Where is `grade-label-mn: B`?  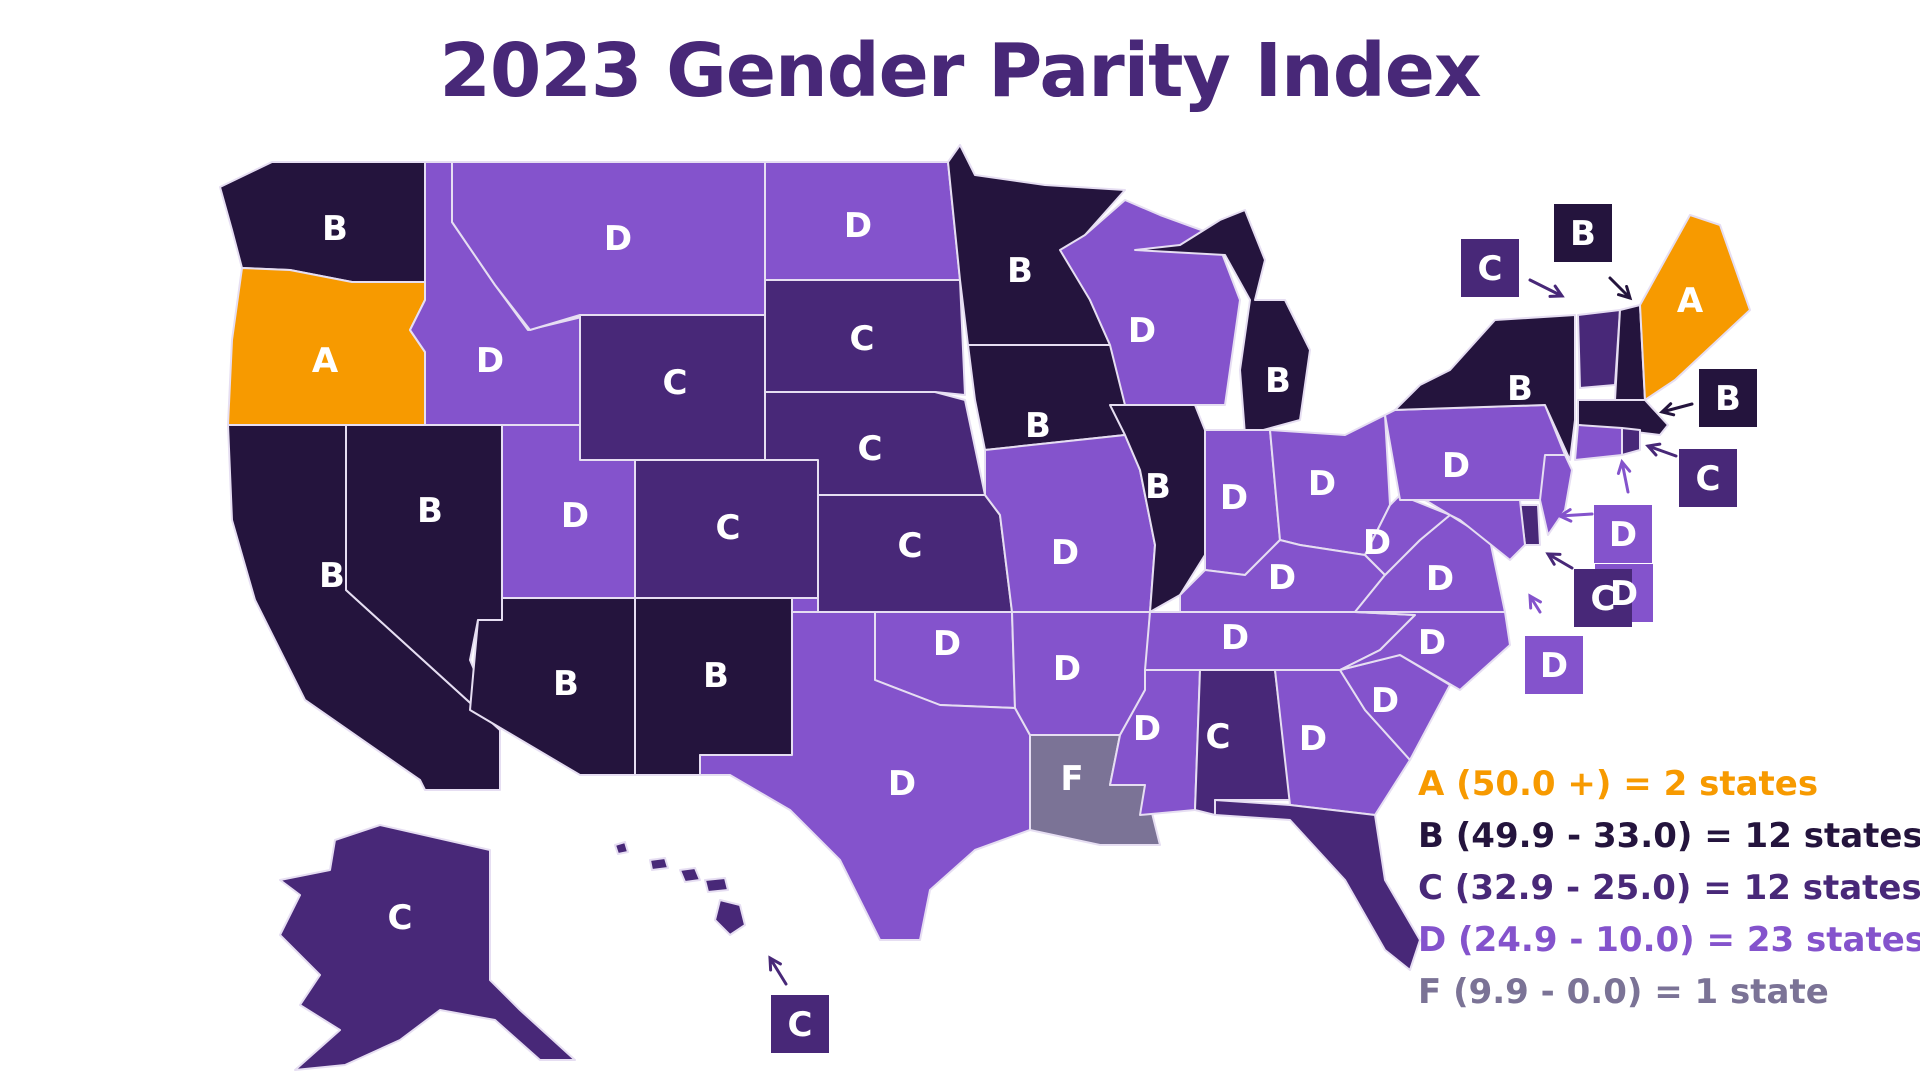
grade-label-mn: B is located at coordinates (1020, 271).